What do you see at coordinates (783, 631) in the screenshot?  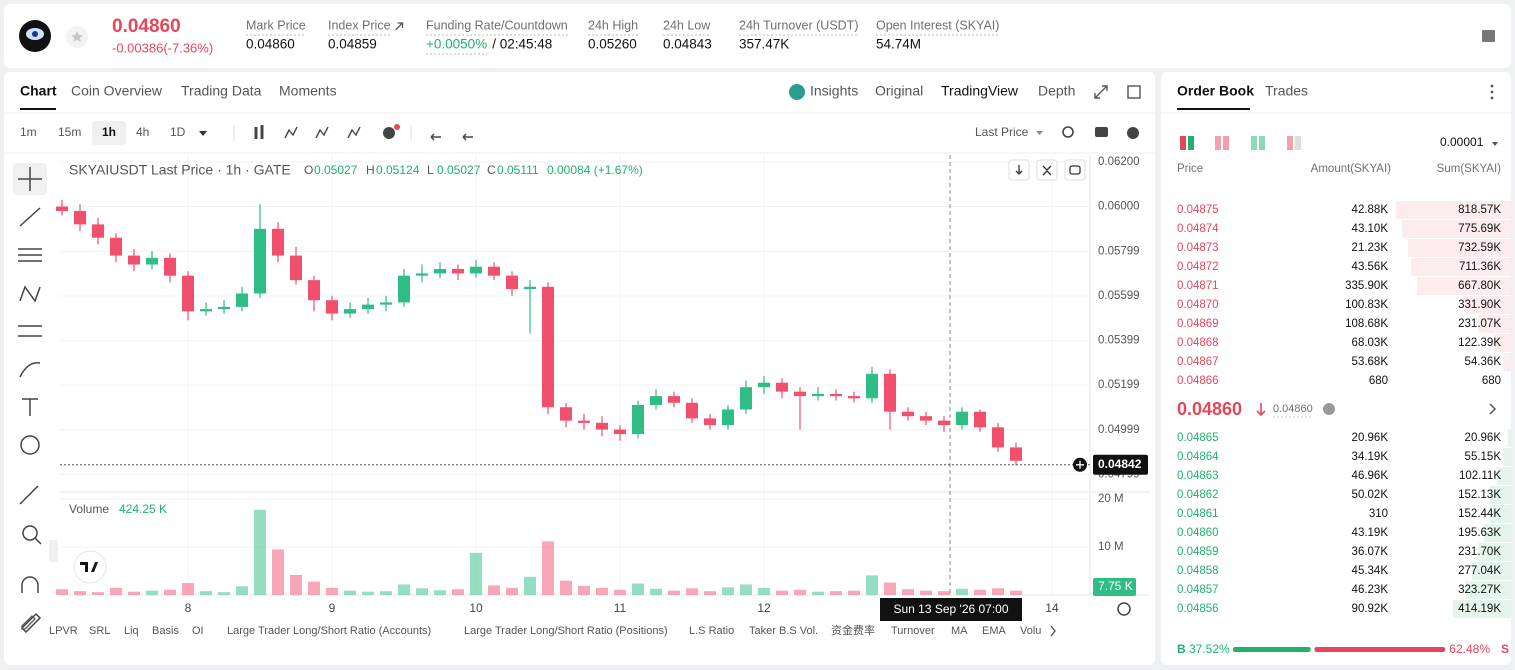 I see `indicator: Taker B.S Vol.` at bounding box center [783, 631].